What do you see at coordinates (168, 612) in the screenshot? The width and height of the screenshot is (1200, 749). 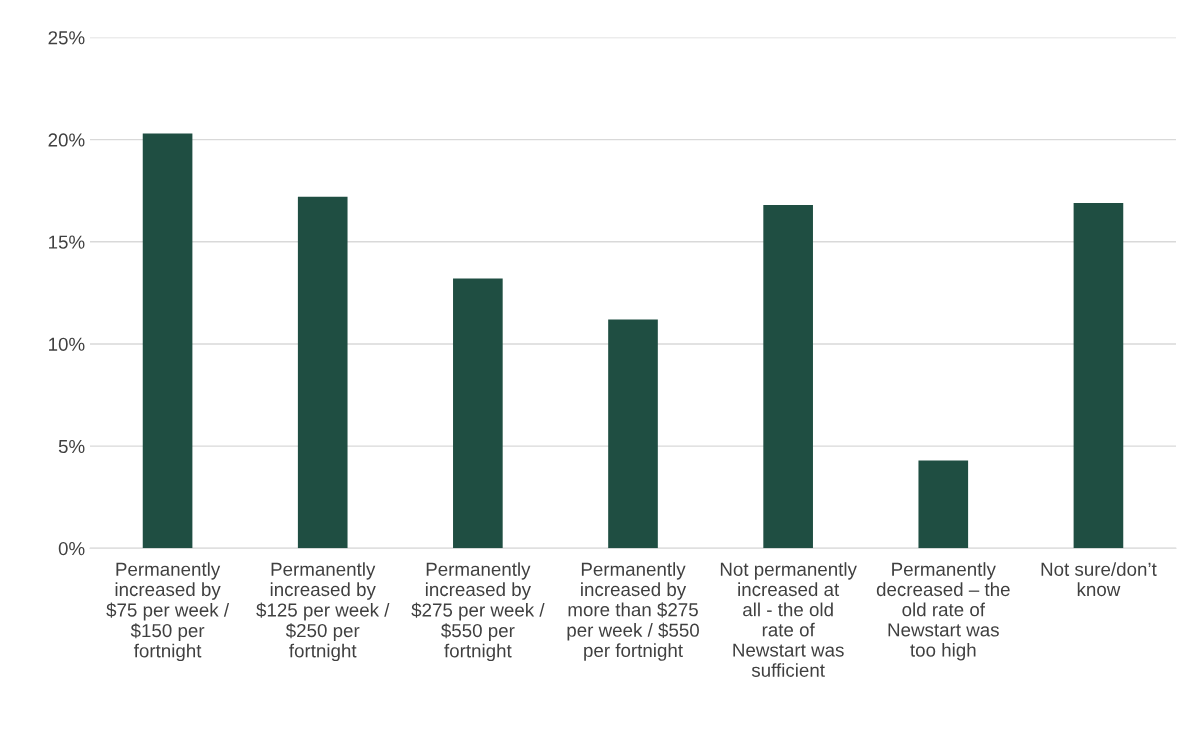 I see `x-tick-label: Permanently increased by $75 per week / $150 per fortnight` at bounding box center [168, 612].